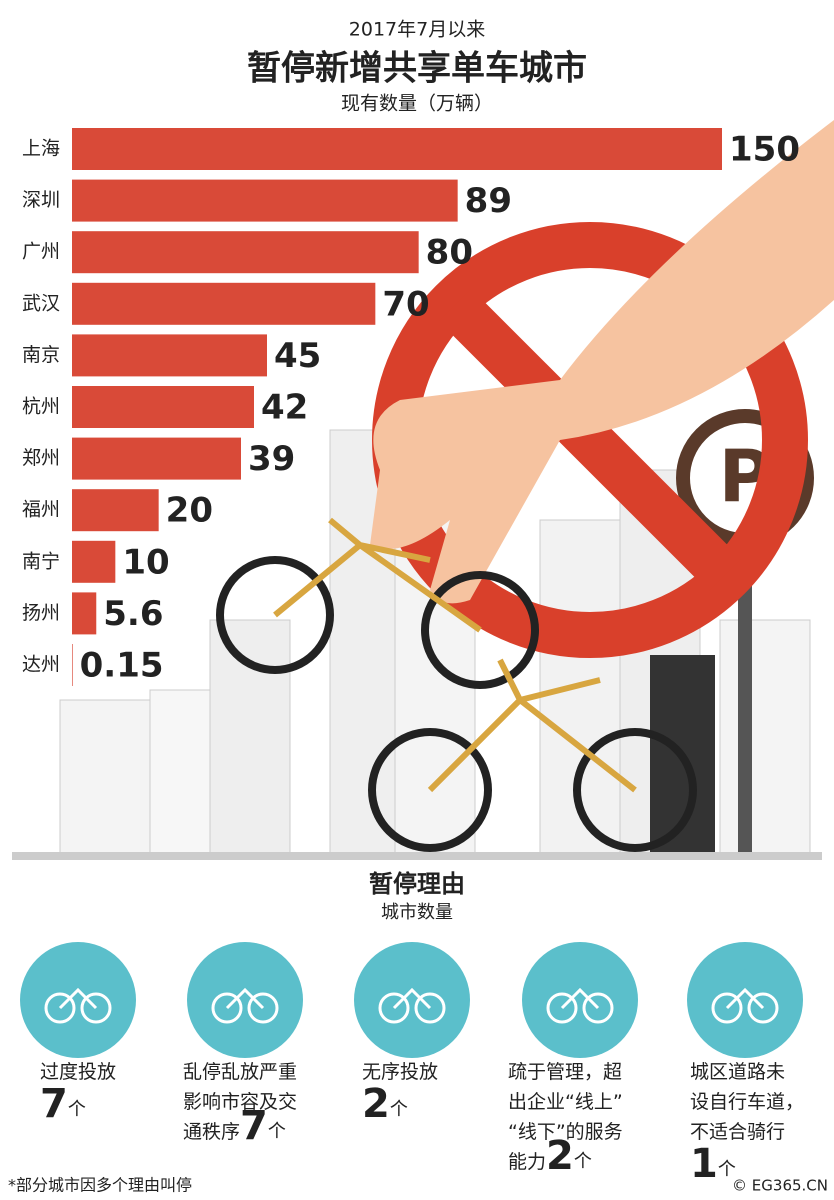 The width and height of the screenshot is (834, 1200). Describe the element at coordinates (417, 884) in the screenshot. I see `reasons-title: 暂停理由` at that location.